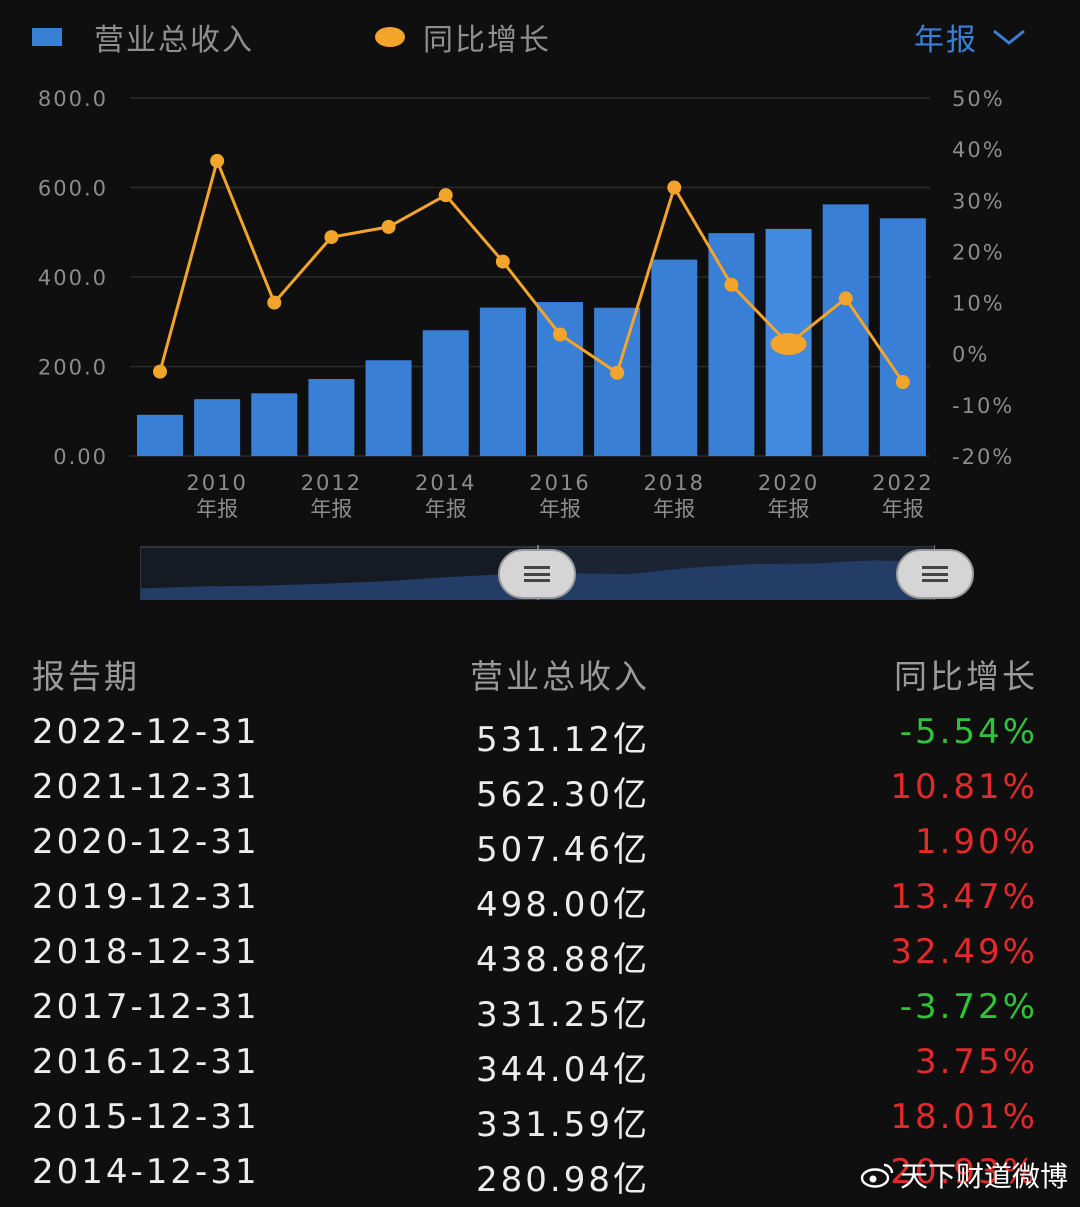  What do you see at coordinates (146, 1062) in the screenshot?
I see `row-date: 2016-12-31` at bounding box center [146, 1062].